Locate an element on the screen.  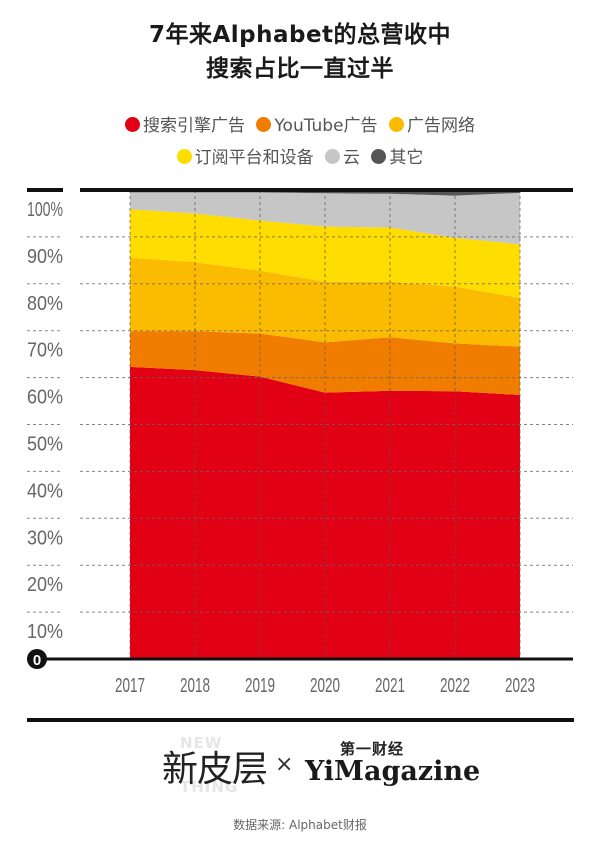
legend-label: 订阅平台和设备 is located at coordinates (254, 158).